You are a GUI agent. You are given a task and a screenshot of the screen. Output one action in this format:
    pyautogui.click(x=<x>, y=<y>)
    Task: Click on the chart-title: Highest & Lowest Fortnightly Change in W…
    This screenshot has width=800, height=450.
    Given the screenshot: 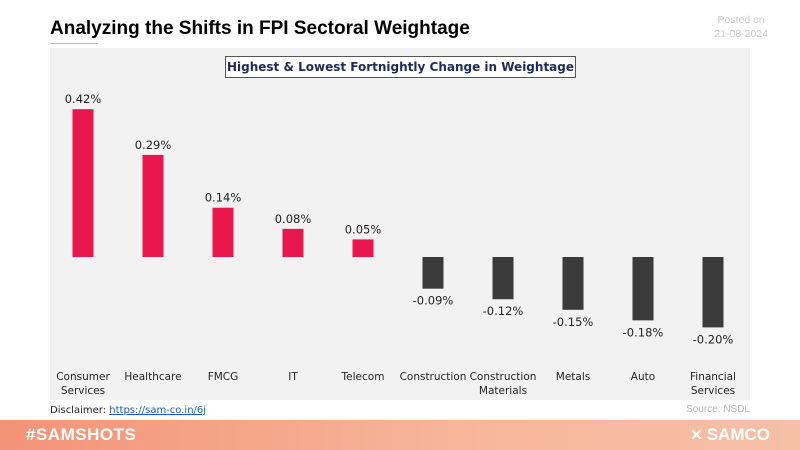 What is the action you would take?
    pyautogui.click(x=400, y=67)
    